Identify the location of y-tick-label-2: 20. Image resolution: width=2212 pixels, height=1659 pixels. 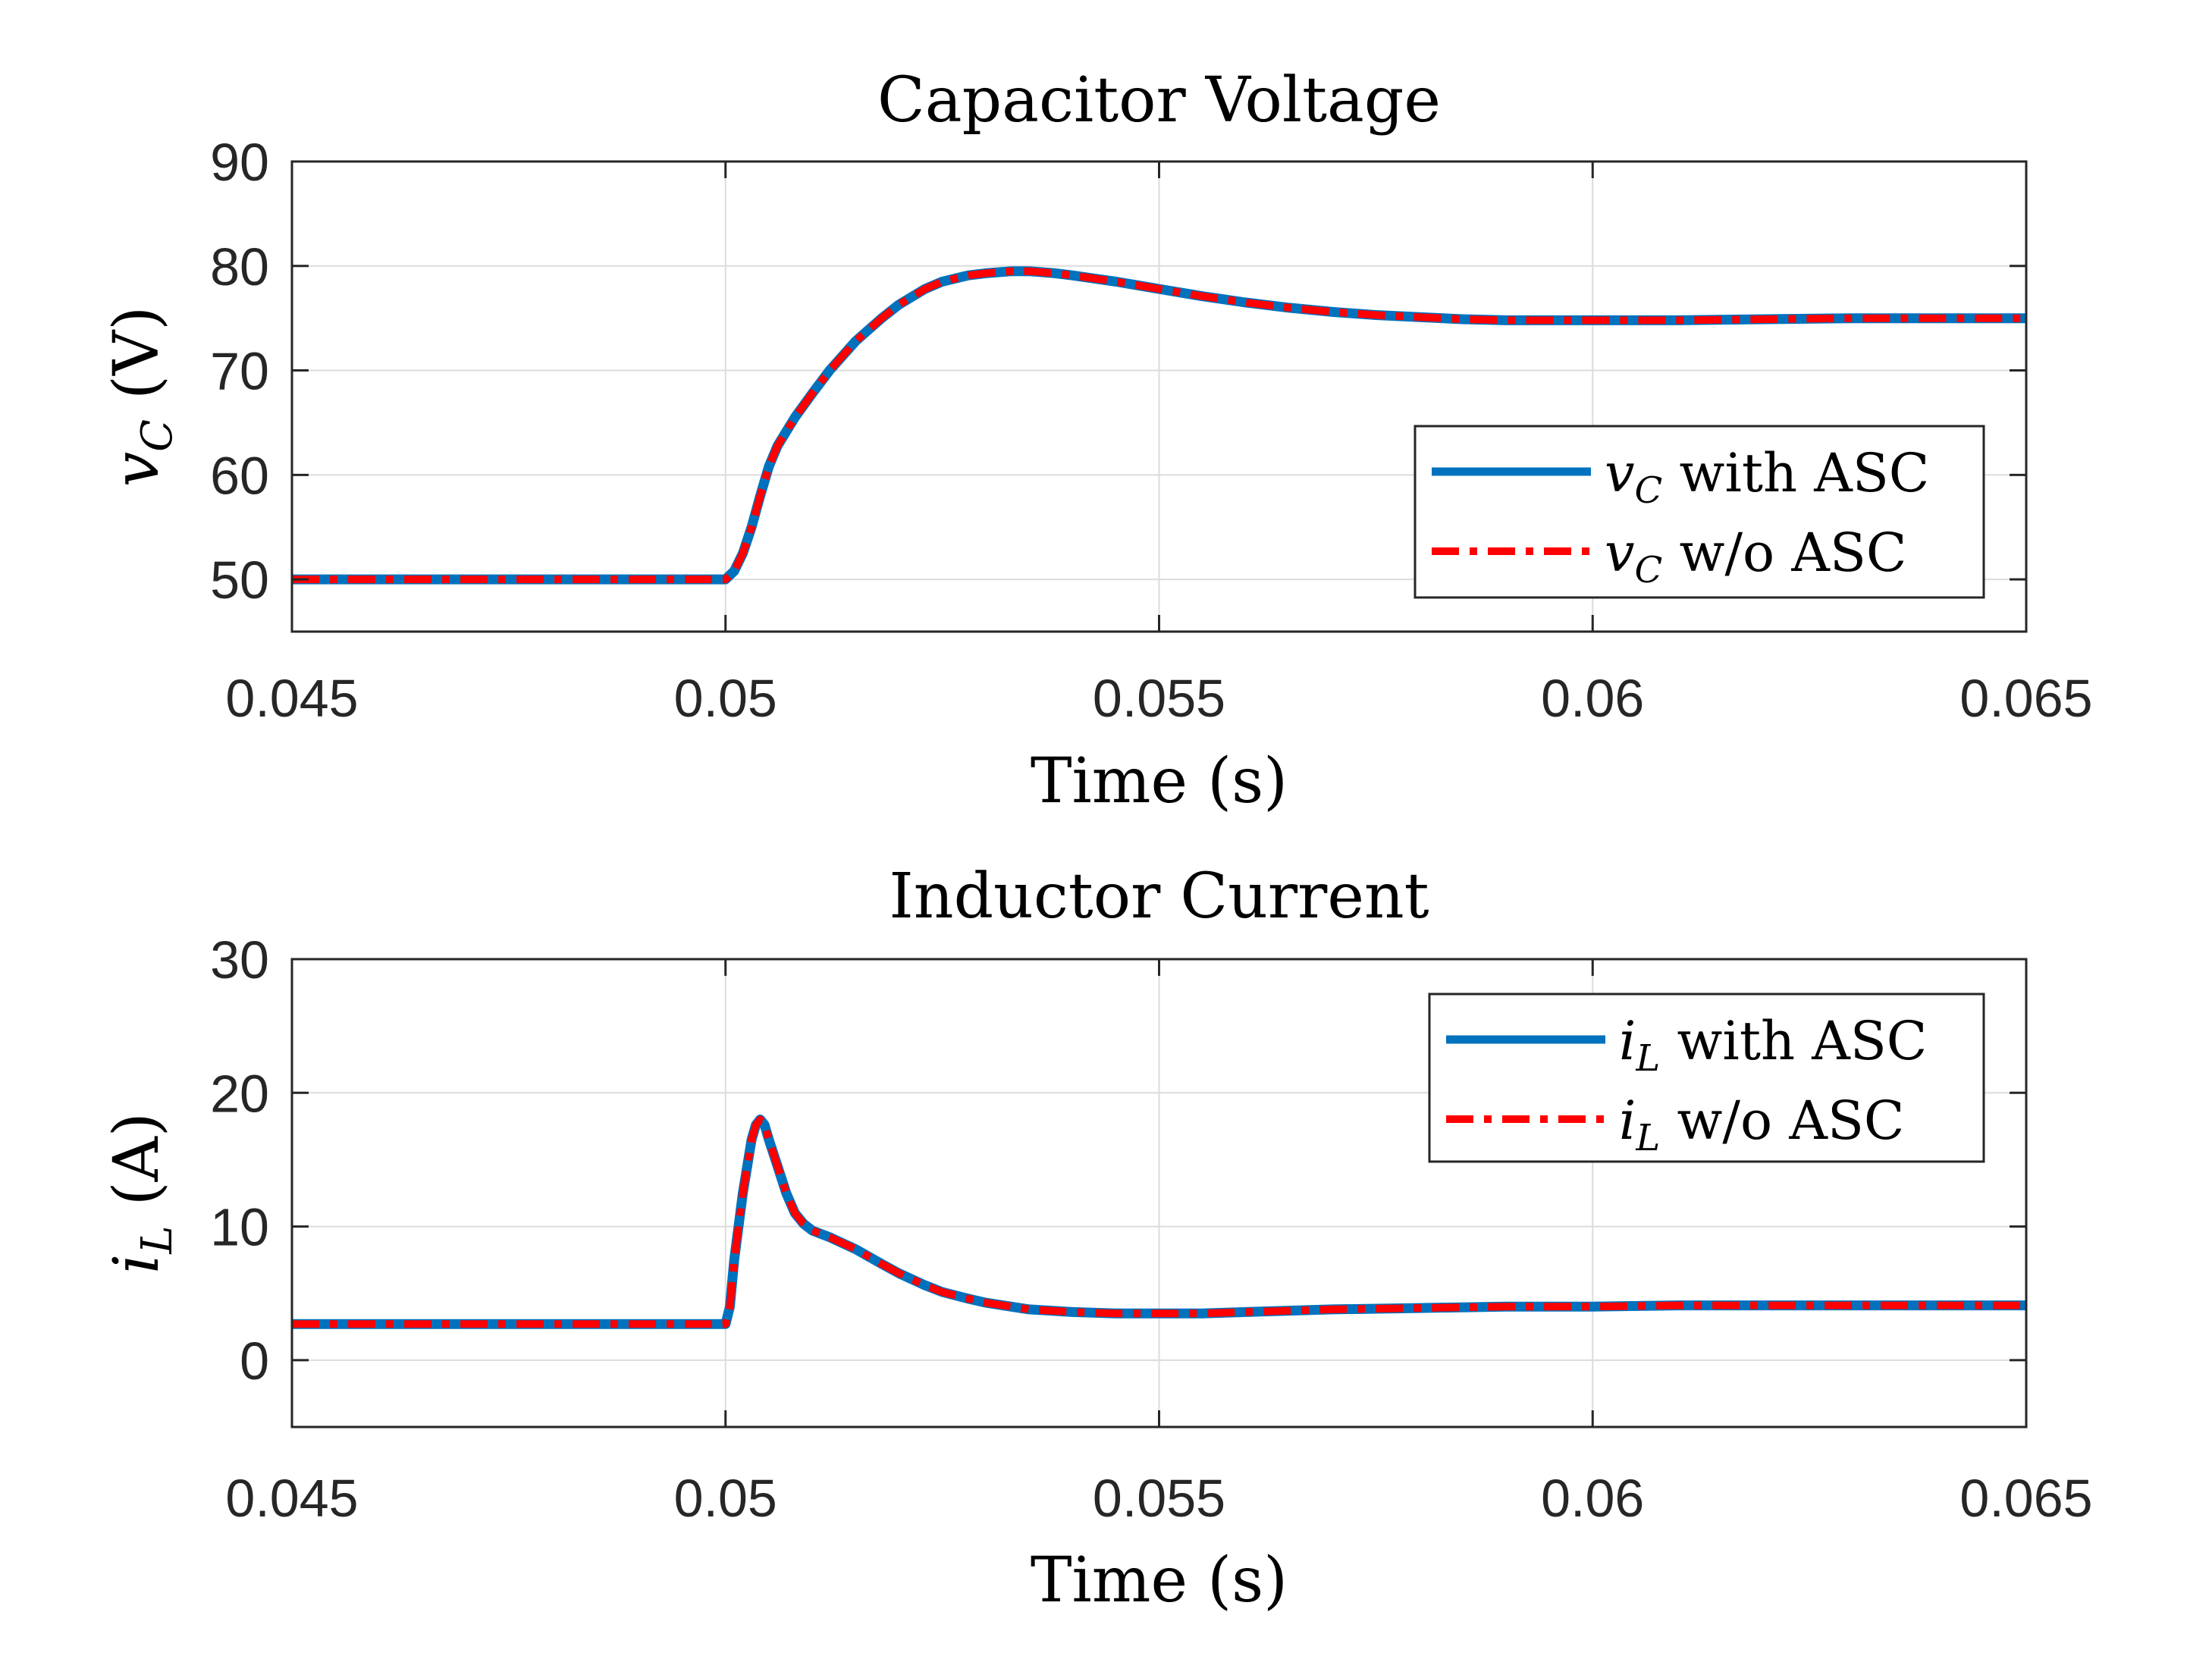
(240, 1093).